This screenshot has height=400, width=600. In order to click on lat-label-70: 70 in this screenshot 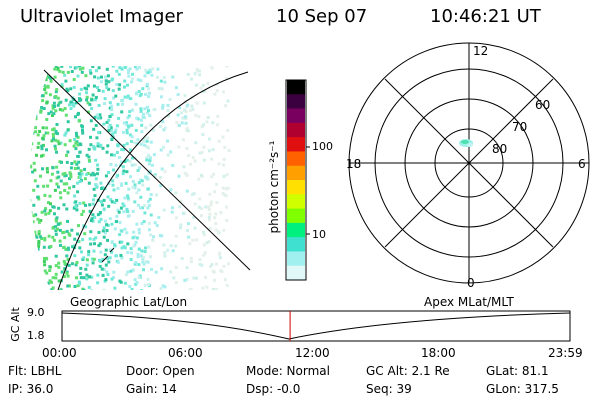, I will do `click(520, 127)`.